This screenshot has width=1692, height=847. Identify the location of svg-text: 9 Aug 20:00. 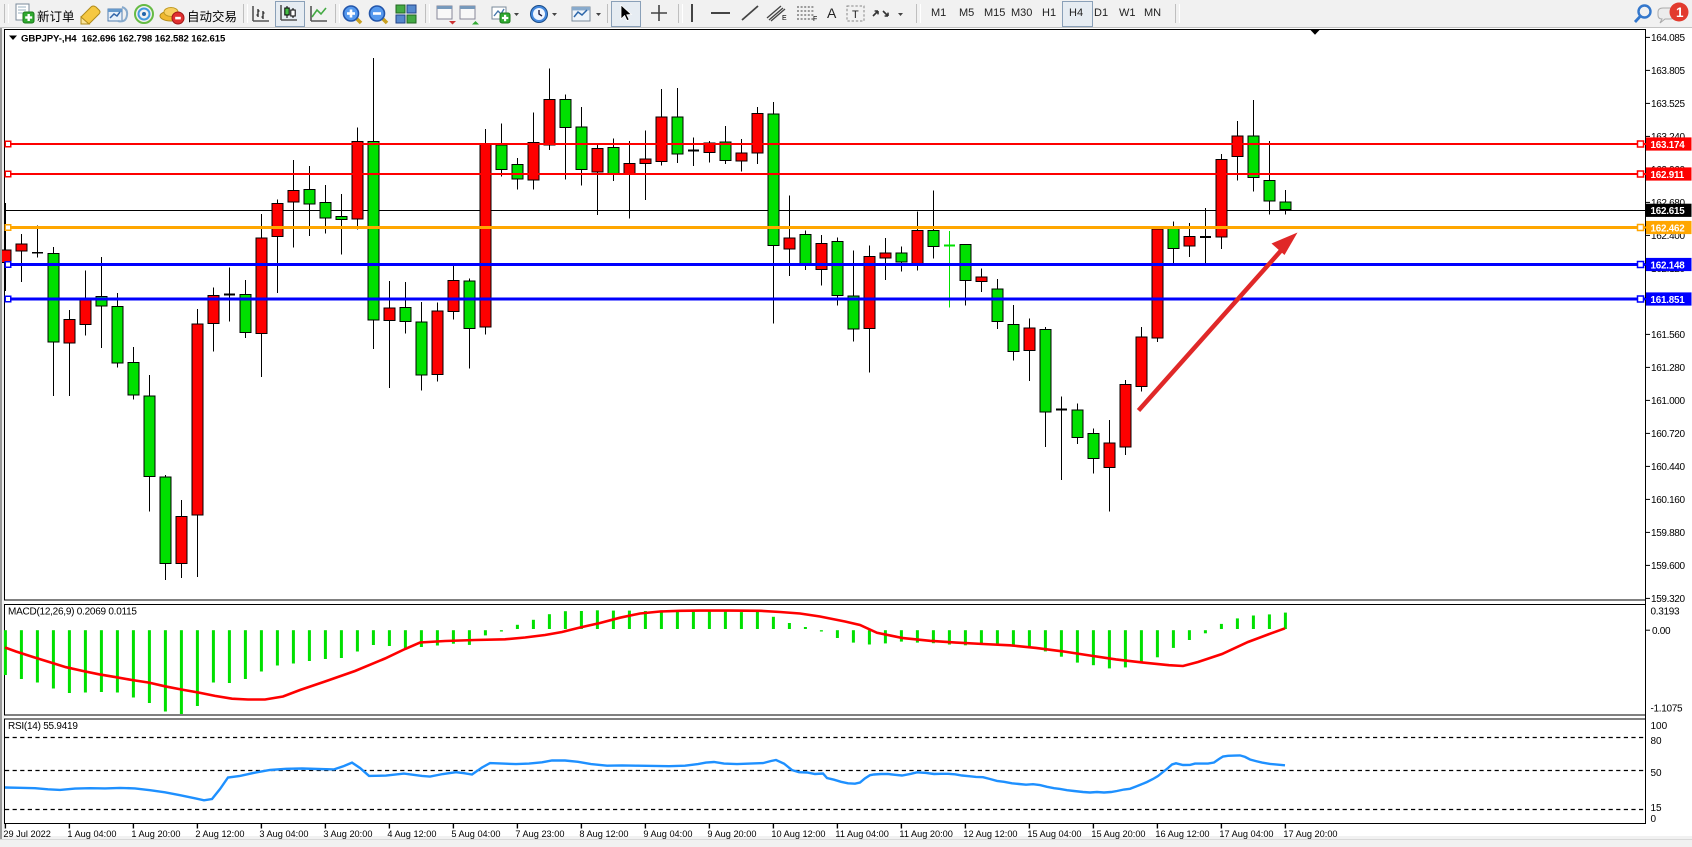
(731, 834).